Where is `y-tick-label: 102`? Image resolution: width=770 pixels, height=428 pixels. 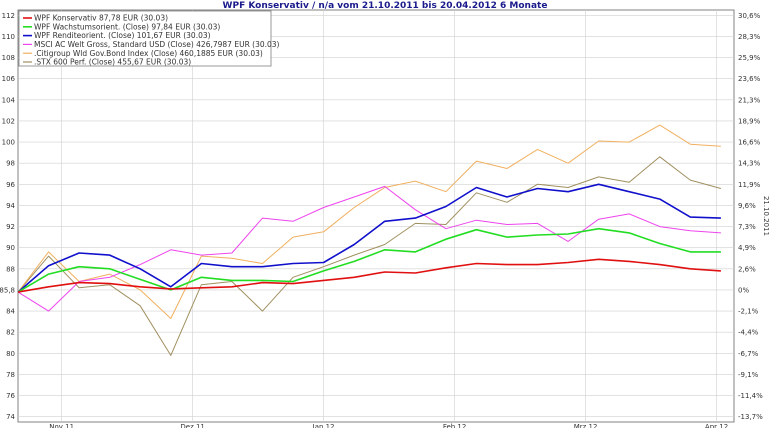
y-tick-label: 102 is located at coordinates (8, 121).